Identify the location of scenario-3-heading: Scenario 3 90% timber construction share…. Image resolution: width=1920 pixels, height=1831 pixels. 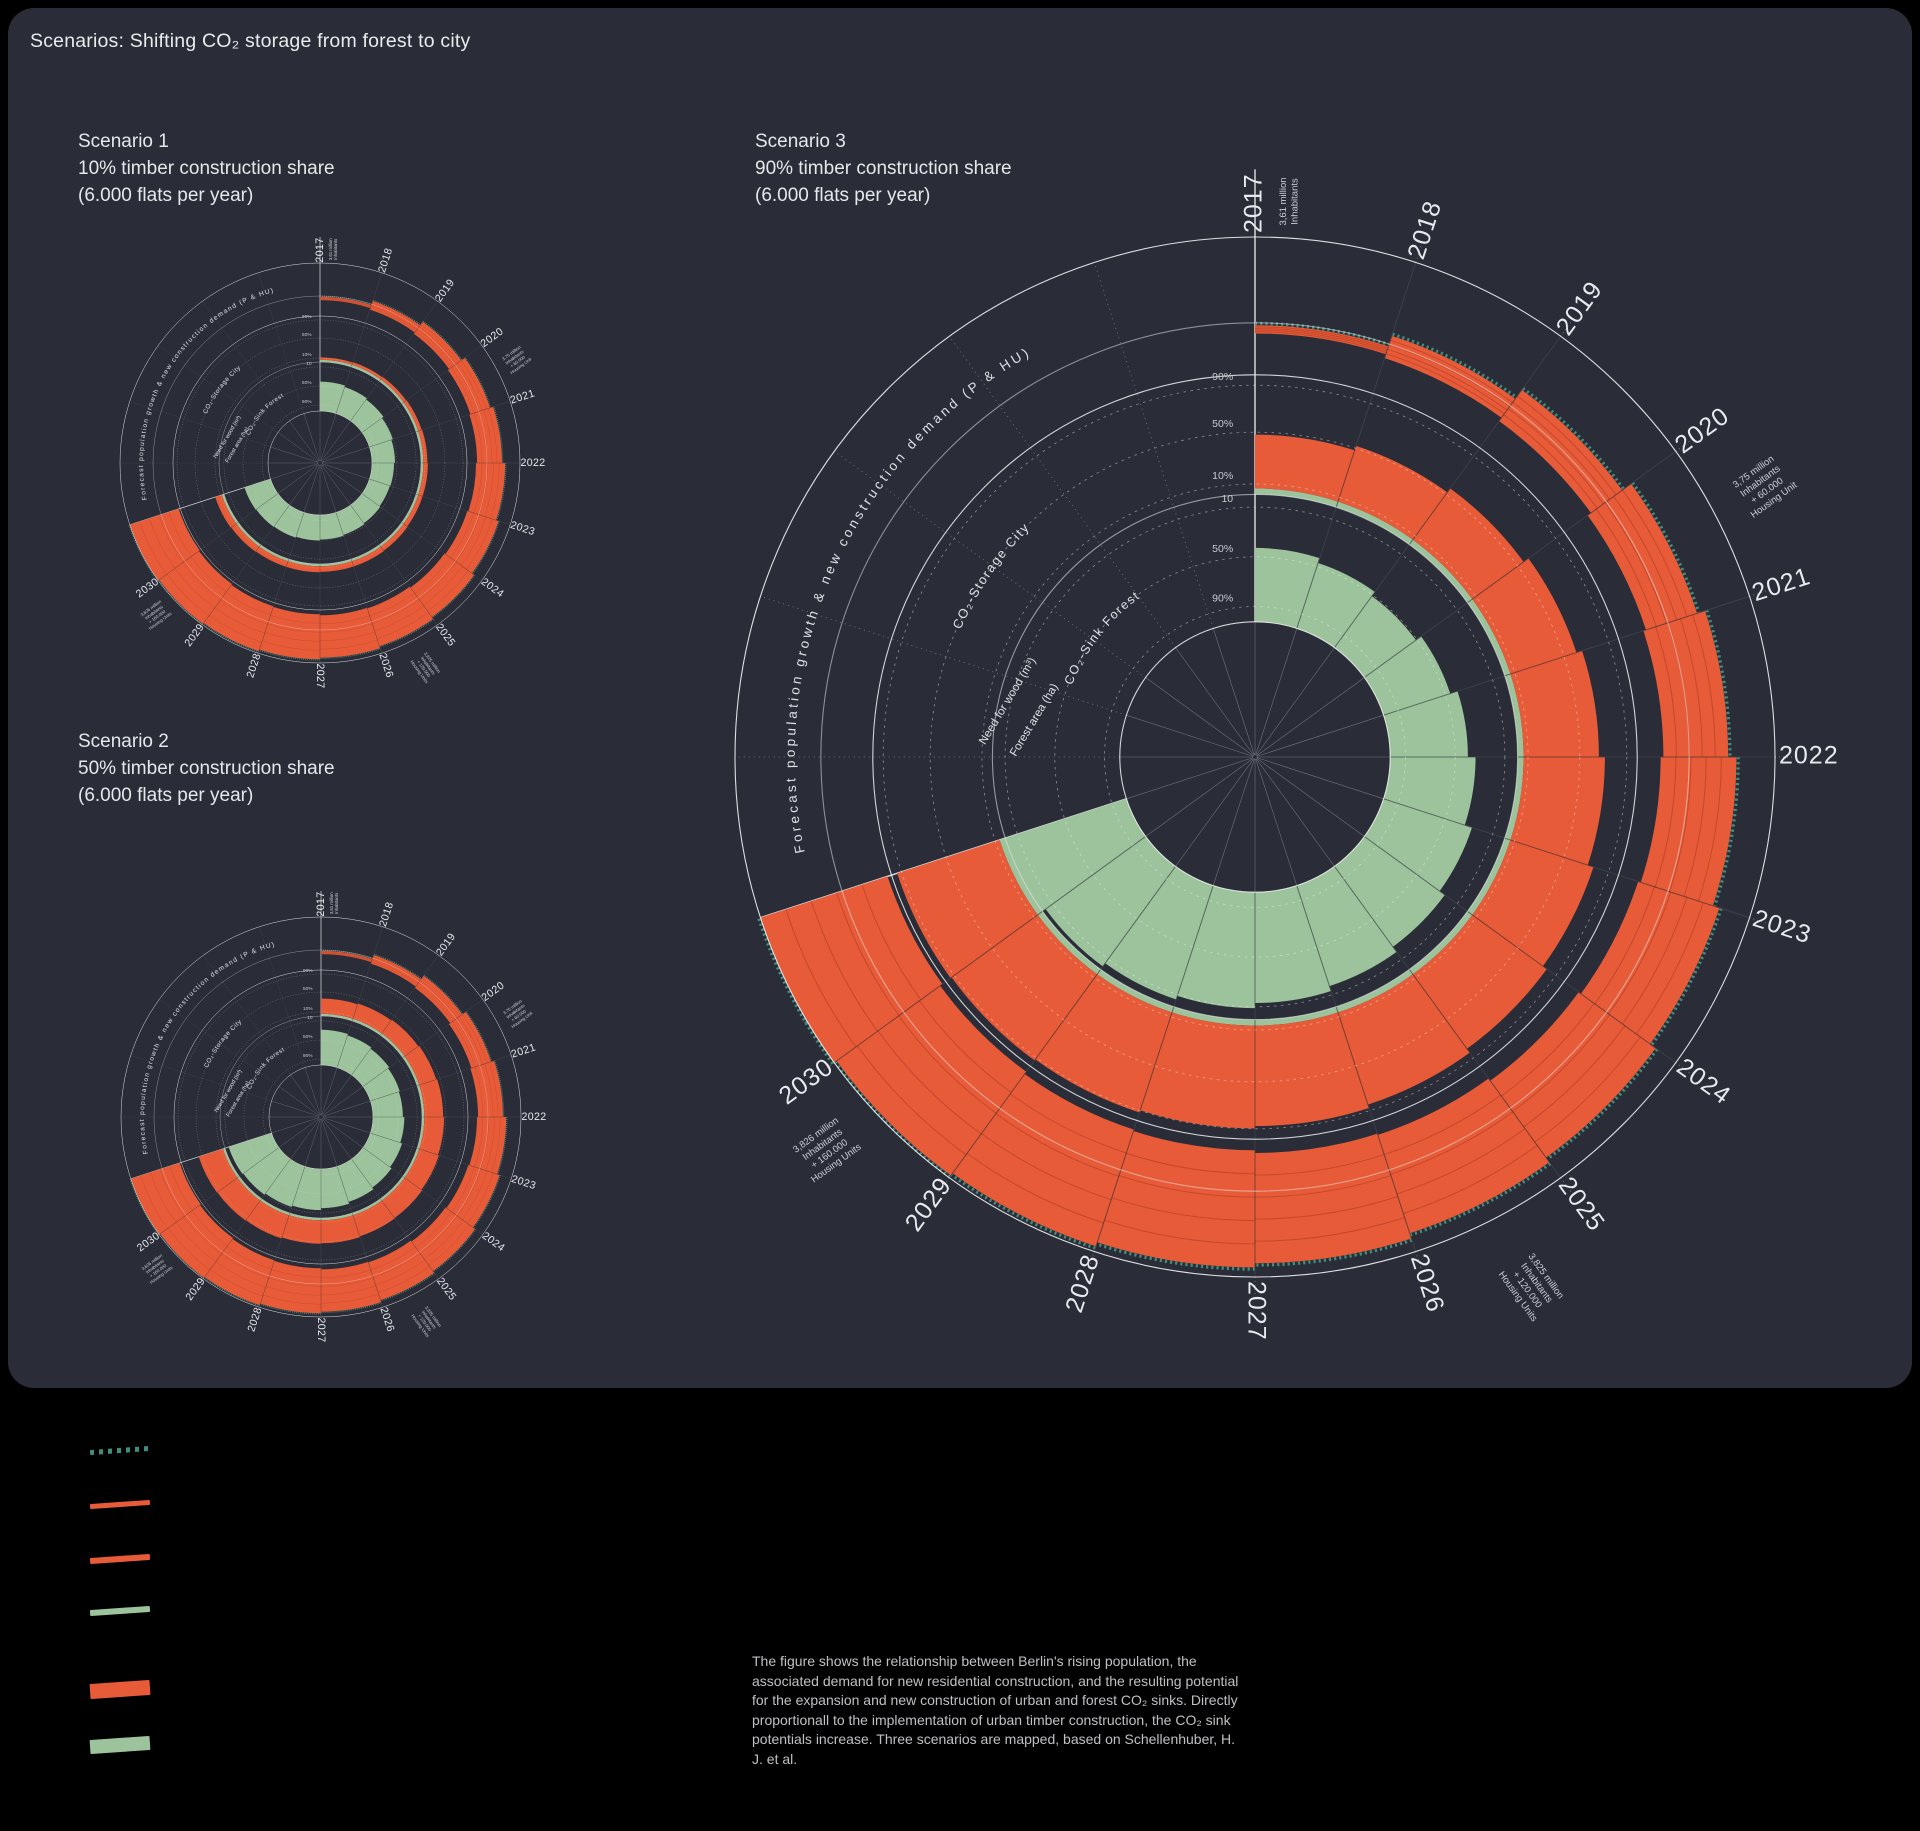
(883, 168).